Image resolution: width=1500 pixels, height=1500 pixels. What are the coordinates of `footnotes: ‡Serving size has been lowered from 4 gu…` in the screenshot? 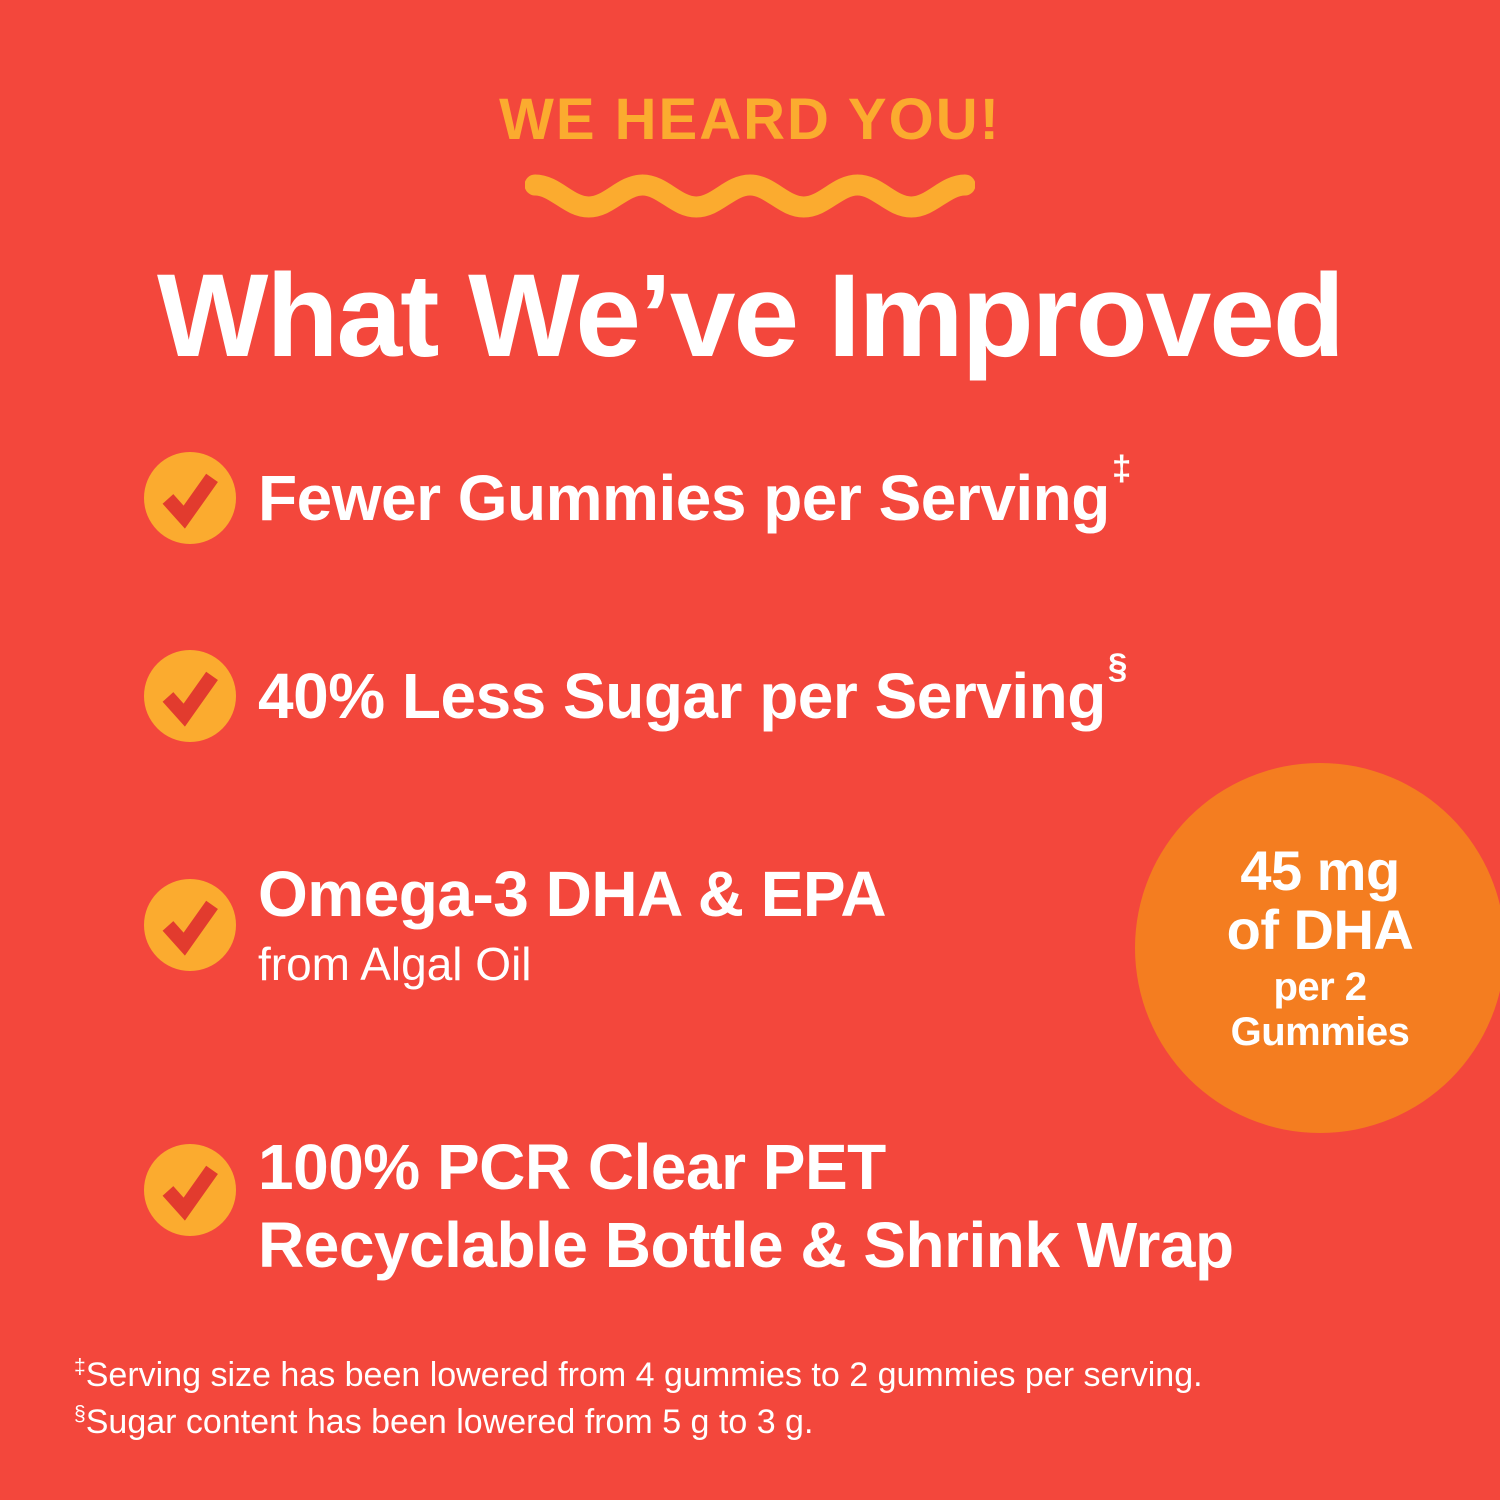 It's located at (638, 1399).